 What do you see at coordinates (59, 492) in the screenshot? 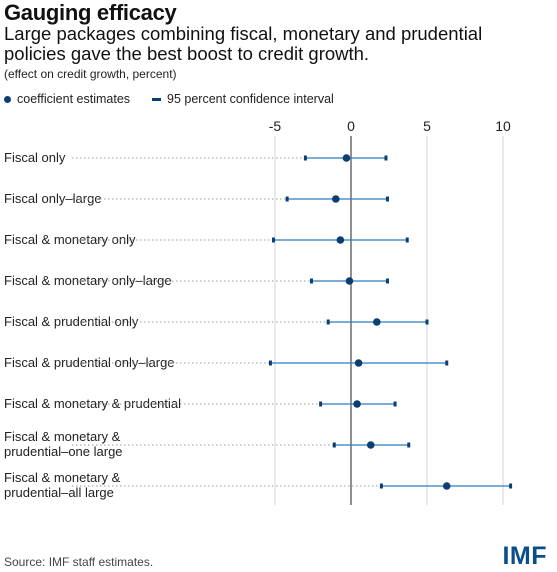
I see `category-label: prudential–all large` at bounding box center [59, 492].